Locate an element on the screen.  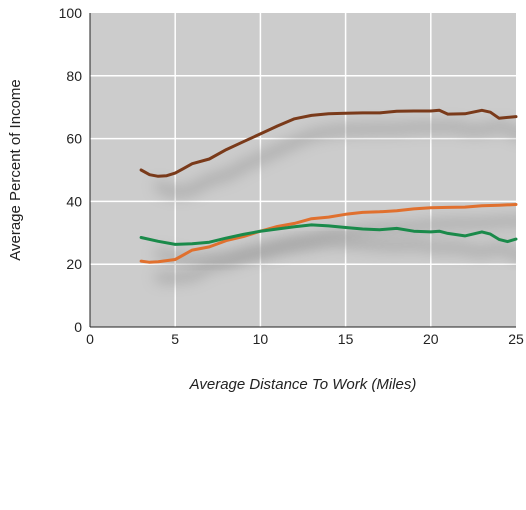
x-tick-label: 0 is located at coordinates (90, 339).